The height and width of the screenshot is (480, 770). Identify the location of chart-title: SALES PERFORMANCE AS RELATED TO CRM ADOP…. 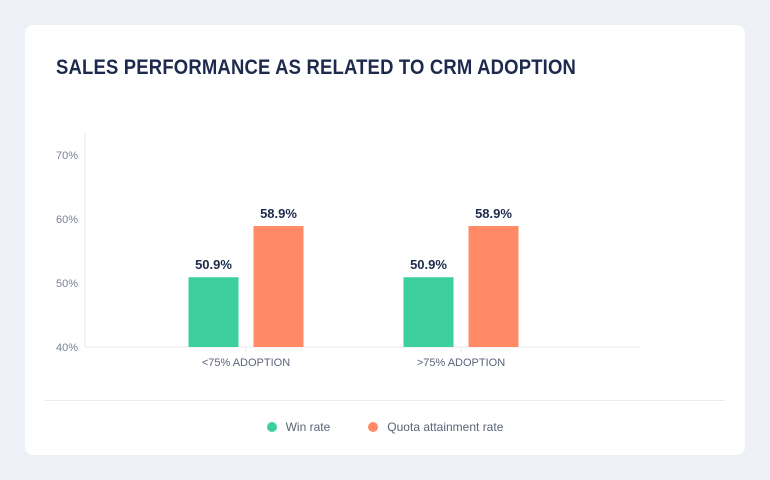
(316, 67).